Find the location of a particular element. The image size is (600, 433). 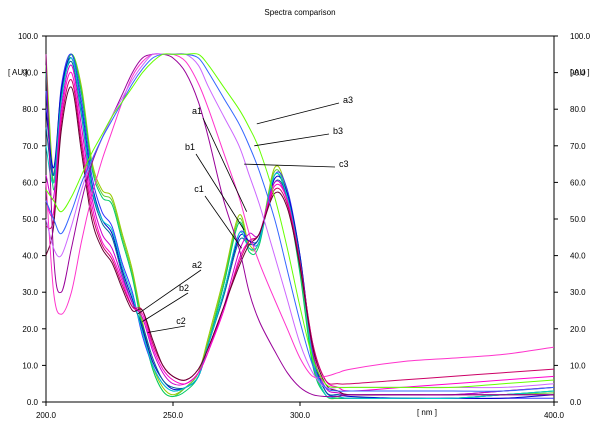

x-axis-label: [ nm ] is located at coordinates (427, 412).